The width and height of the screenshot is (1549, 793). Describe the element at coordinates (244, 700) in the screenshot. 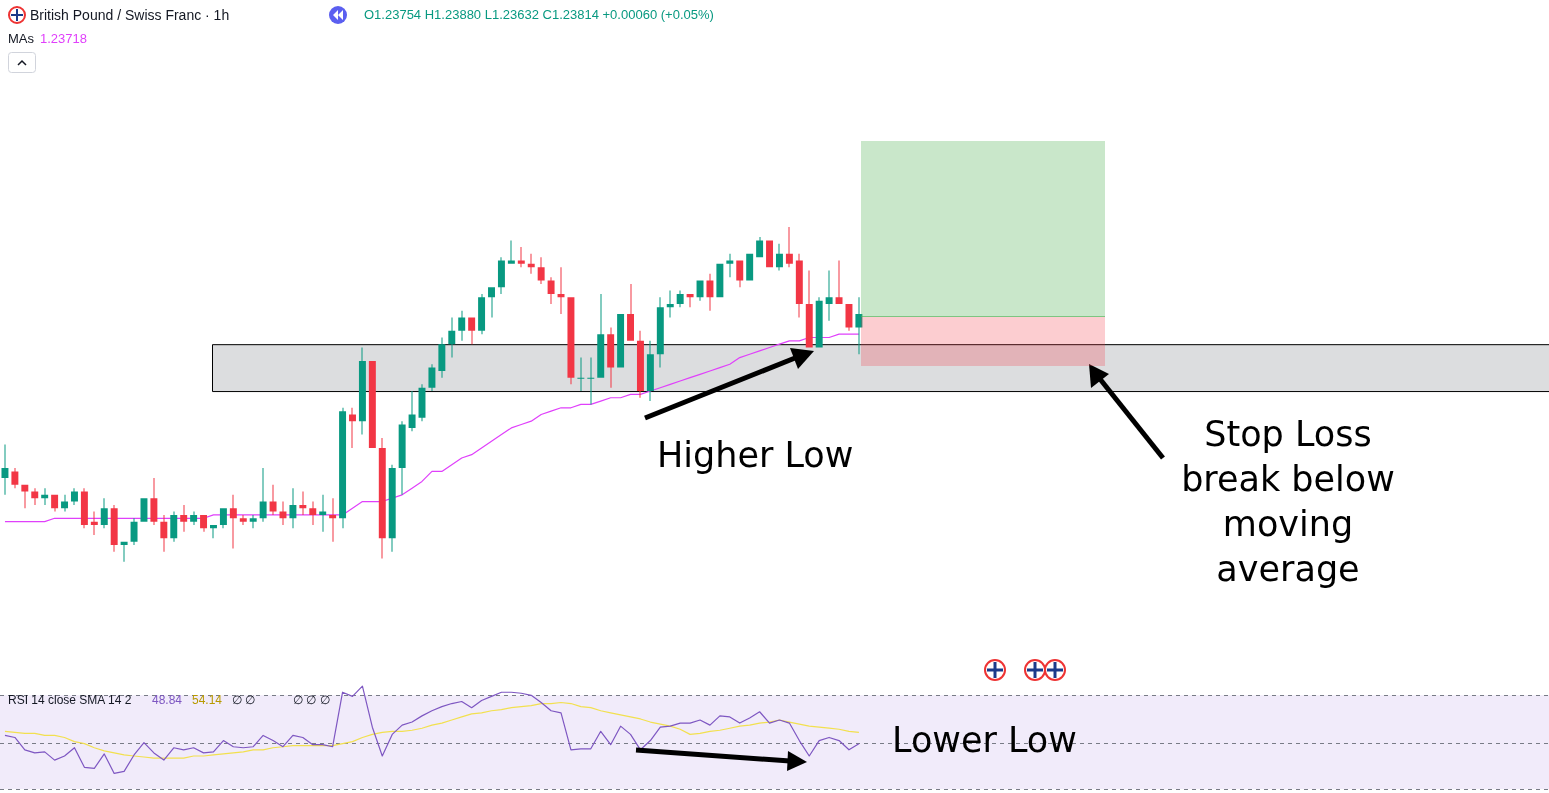

I see `annotation: ∅ ∅` at that location.